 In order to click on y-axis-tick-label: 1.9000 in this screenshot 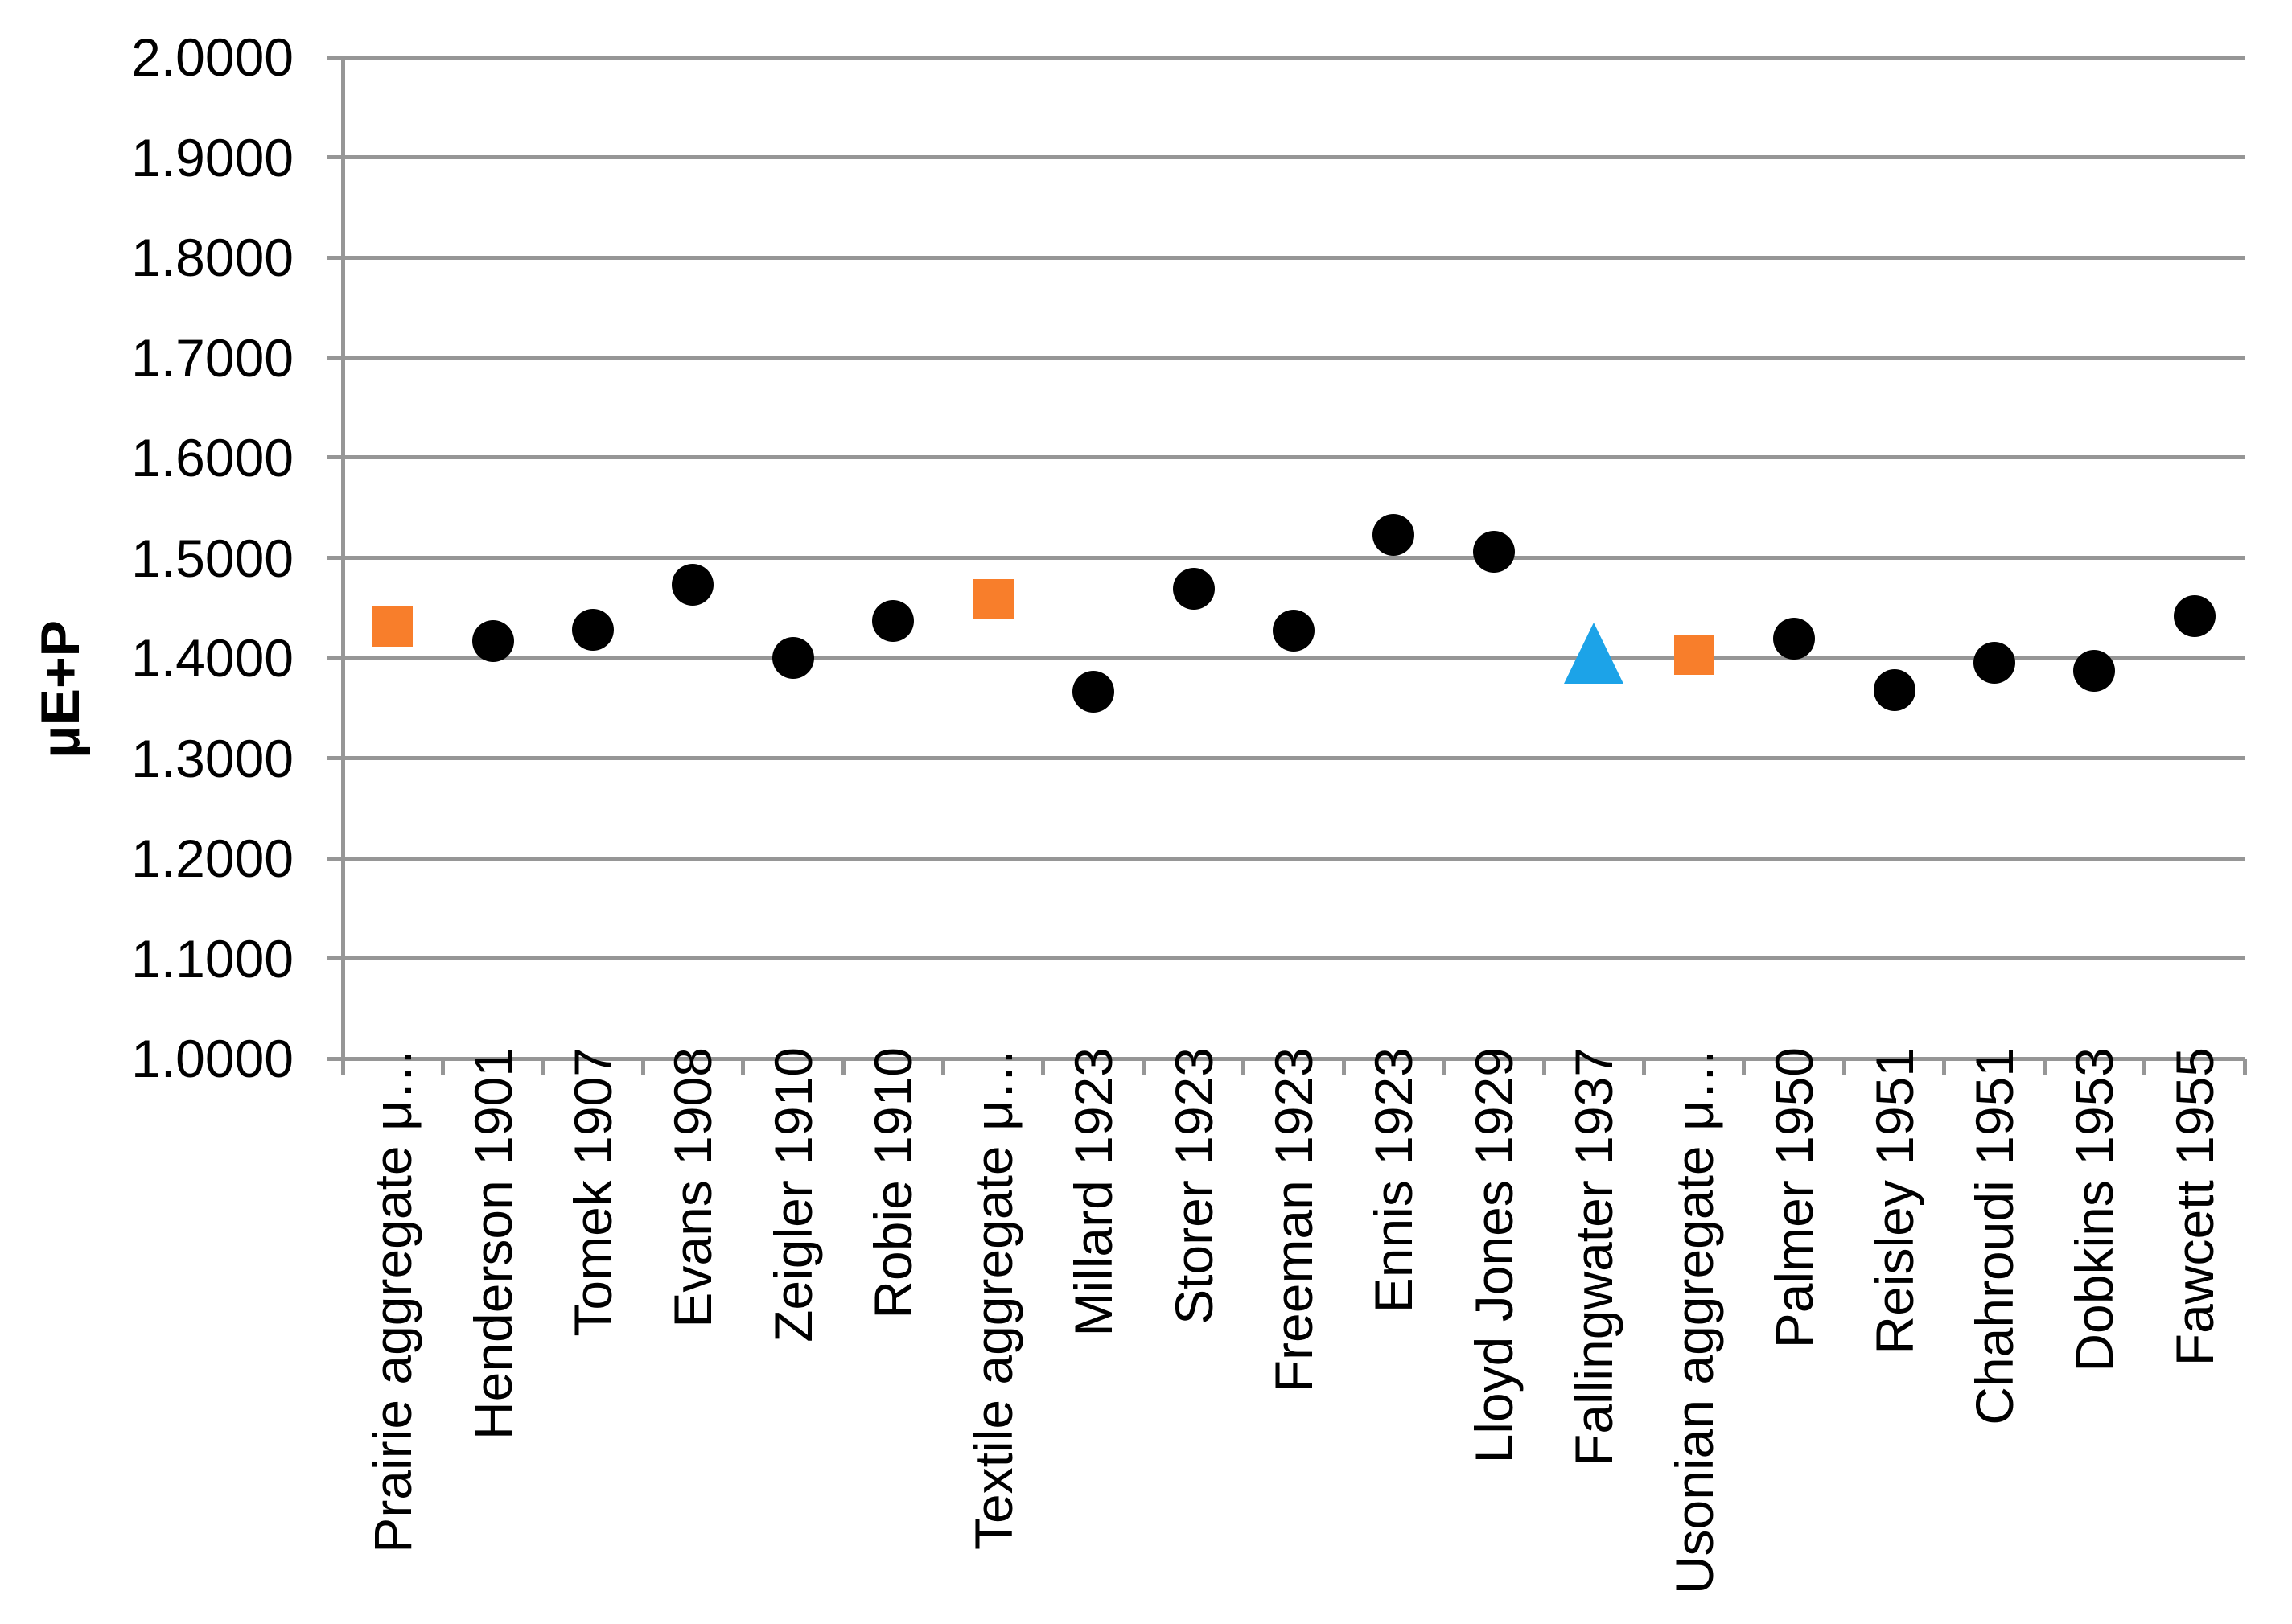, I will do `click(212, 157)`.